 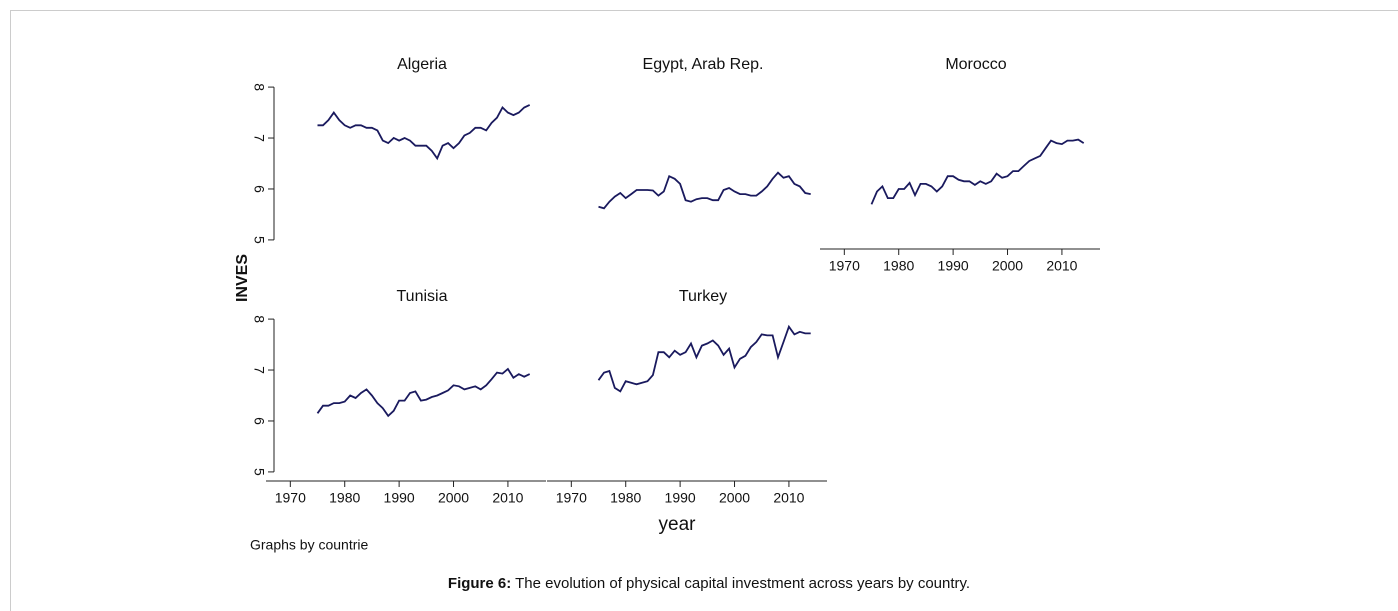 I want to click on caption-label: Figure 6:, so click(x=479, y=583).